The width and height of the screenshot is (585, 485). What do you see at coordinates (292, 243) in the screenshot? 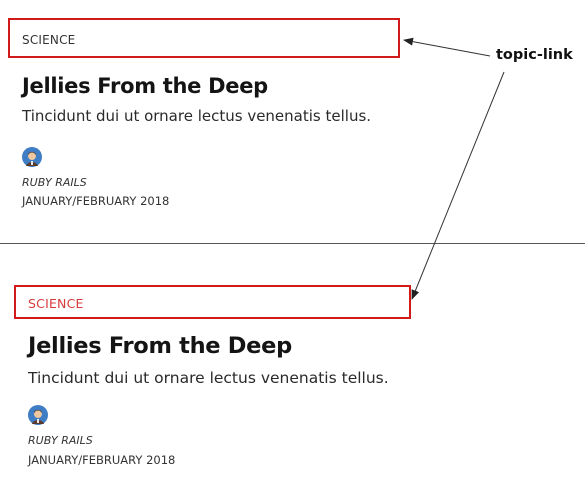
I see `section-divider` at bounding box center [292, 243].